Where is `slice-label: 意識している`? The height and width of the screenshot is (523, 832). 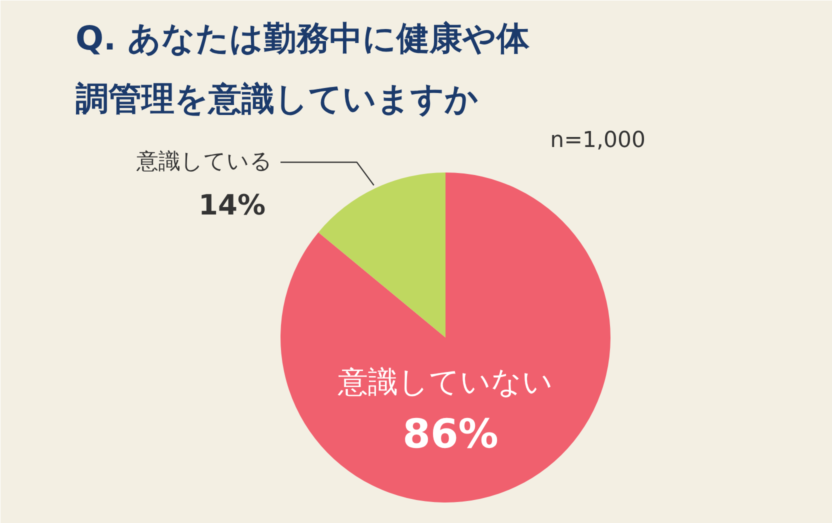
slice-label: 意識している is located at coordinates (204, 162).